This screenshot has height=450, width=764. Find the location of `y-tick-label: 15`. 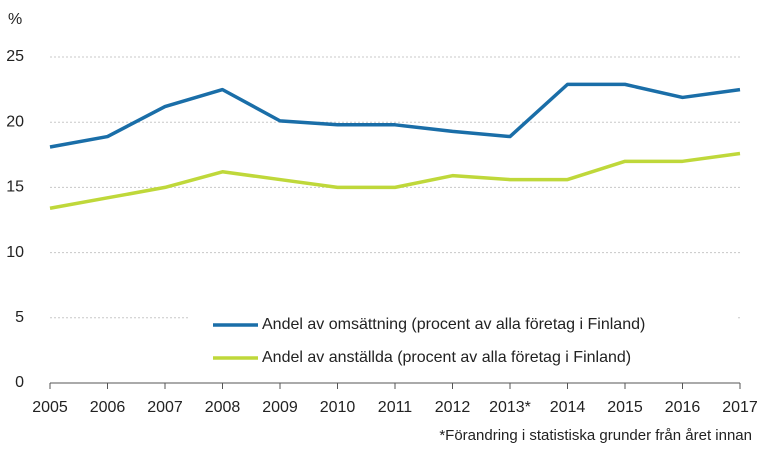

y-tick-label: 15 is located at coordinates (15, 187).